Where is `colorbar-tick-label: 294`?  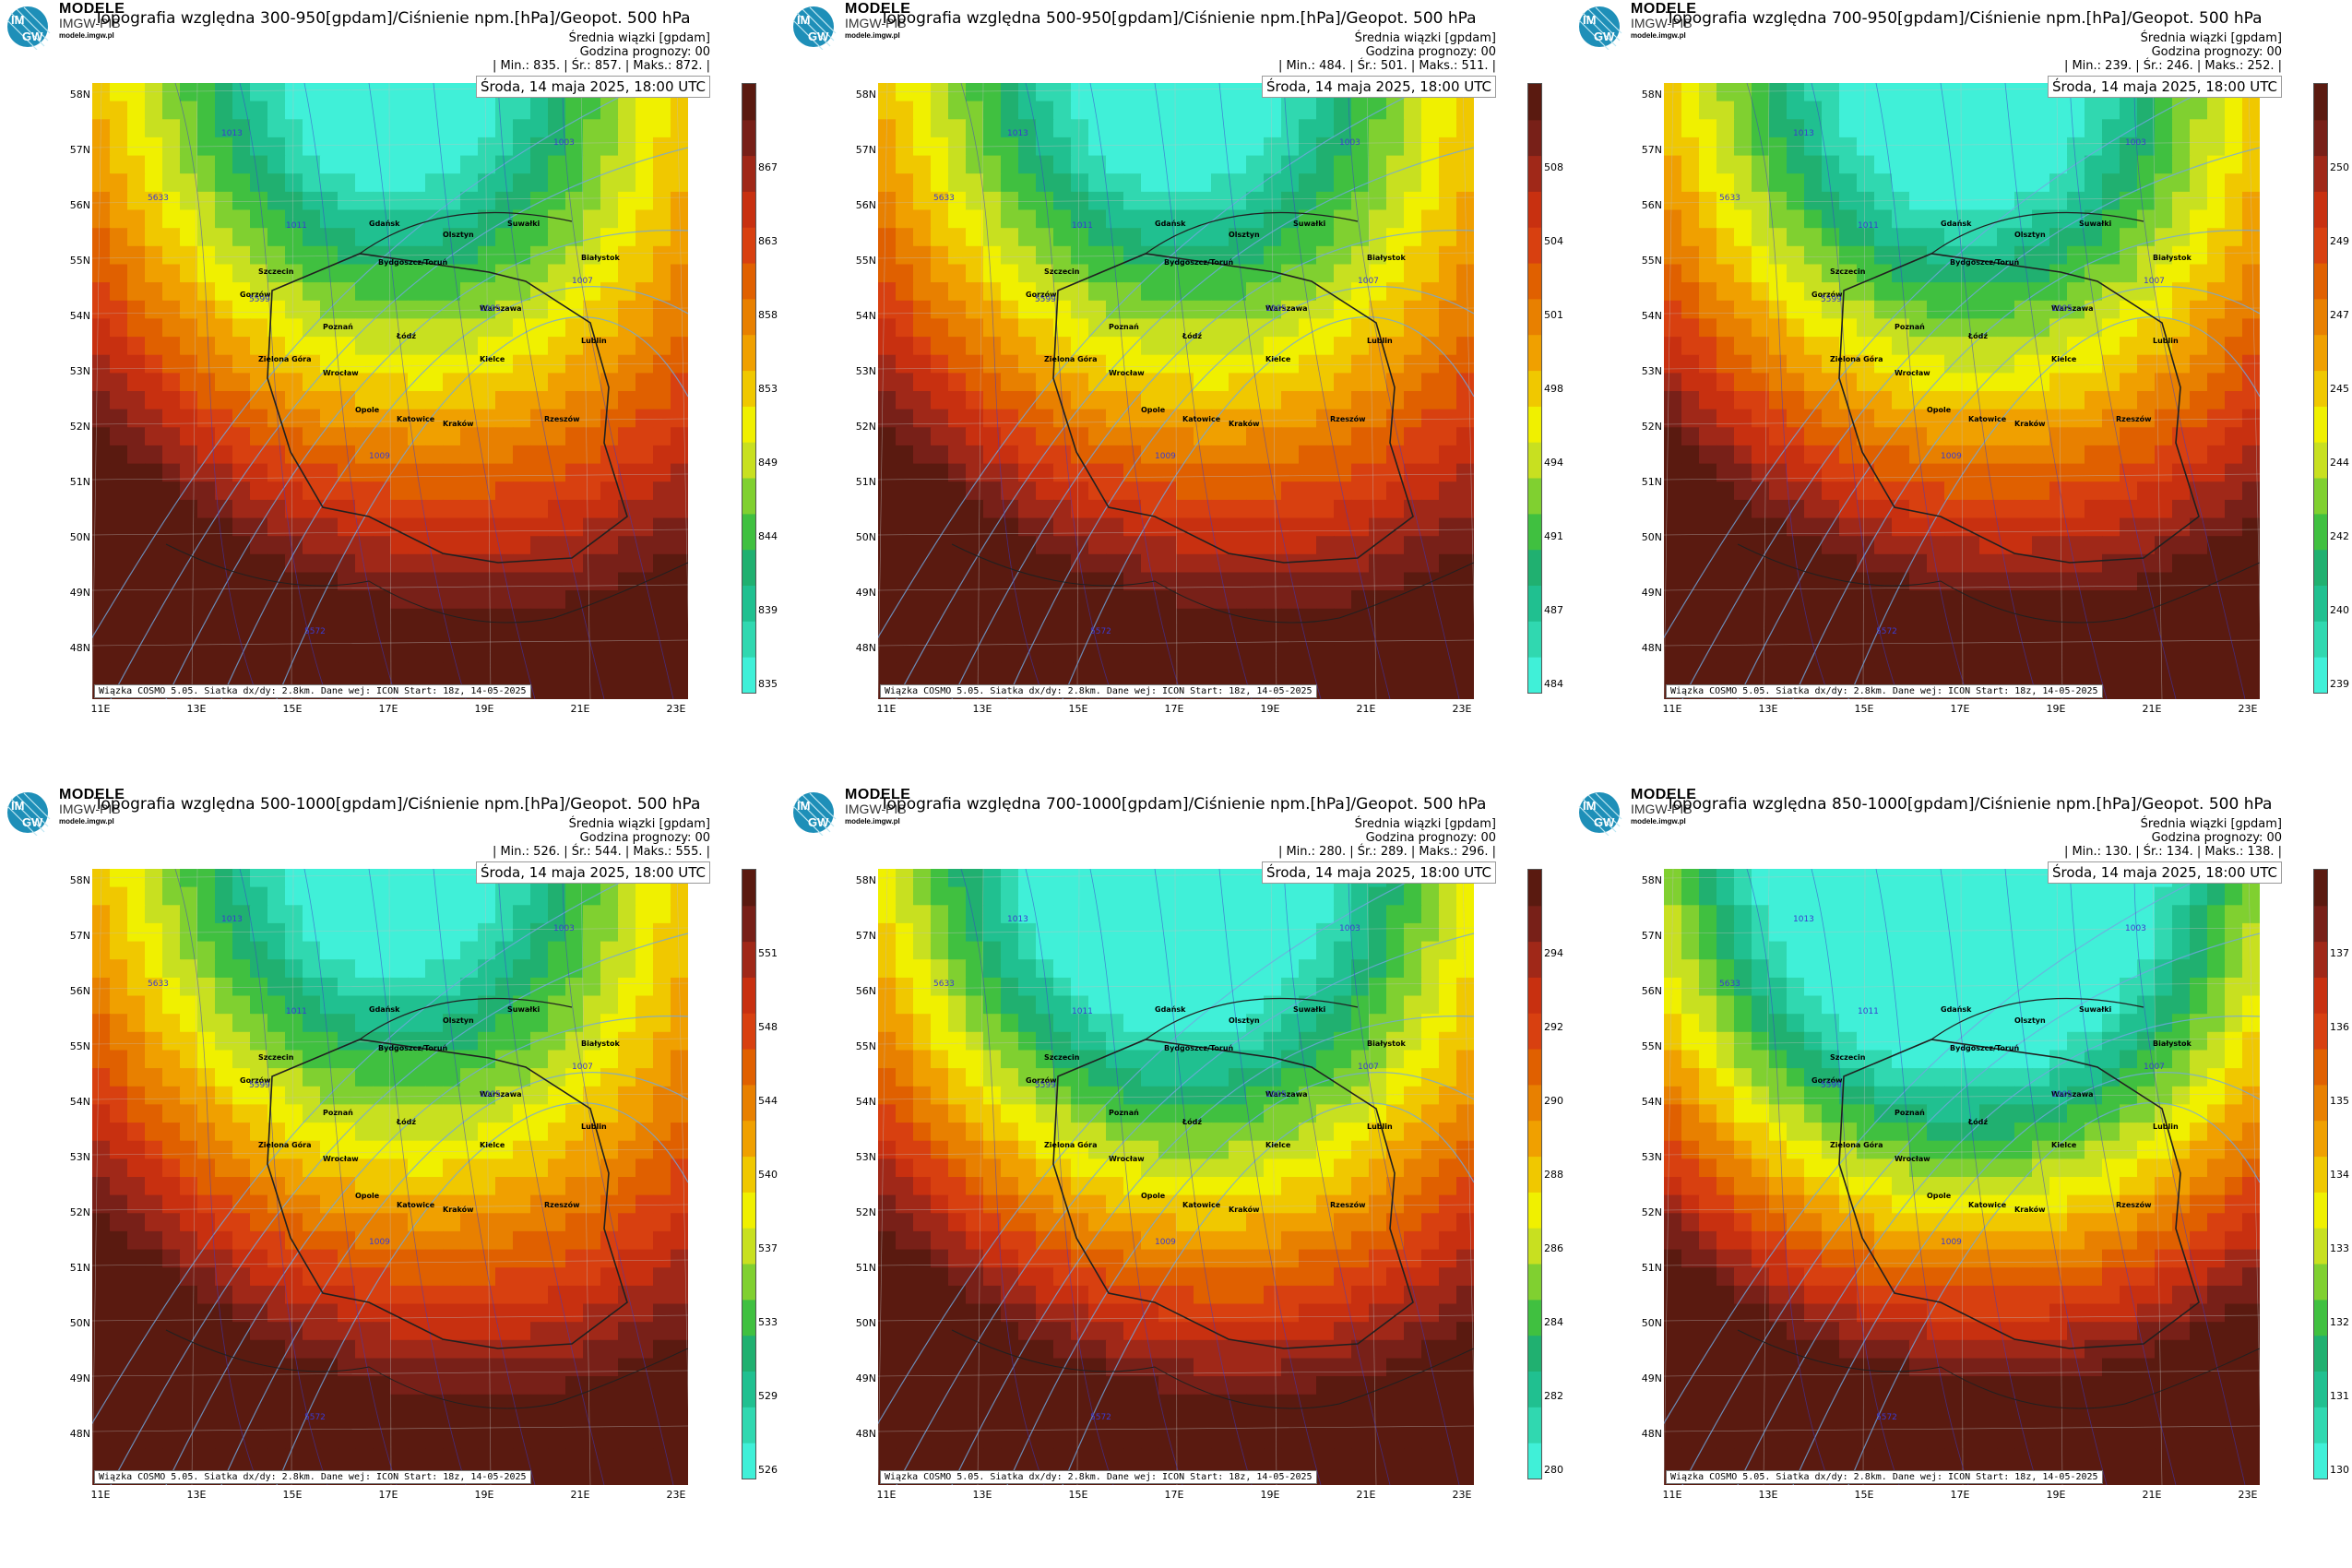
colorbar-tick-label: 294 is located at coordinates (1553, 953).